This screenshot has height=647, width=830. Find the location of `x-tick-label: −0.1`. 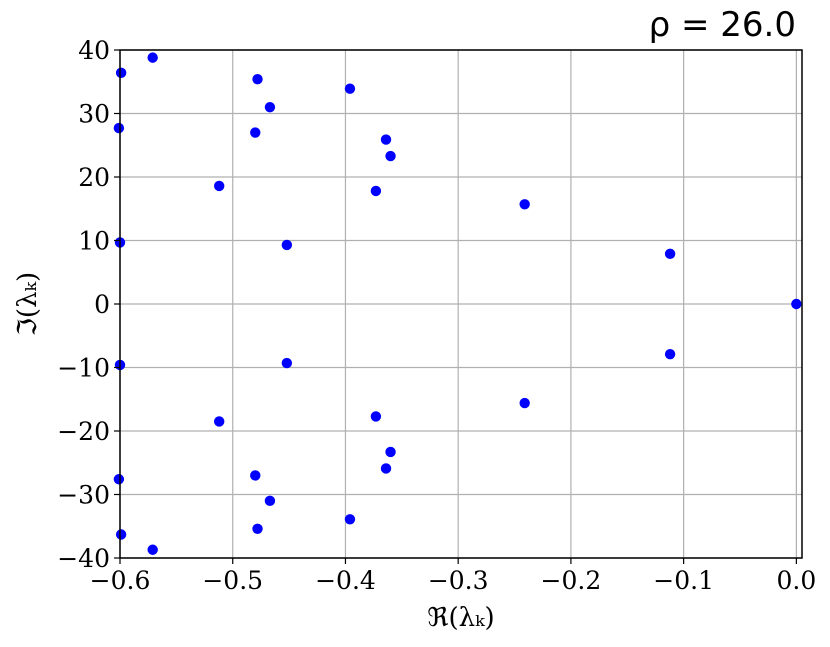

x-tick-label: −0.1 is located at coordinates (683, 580).